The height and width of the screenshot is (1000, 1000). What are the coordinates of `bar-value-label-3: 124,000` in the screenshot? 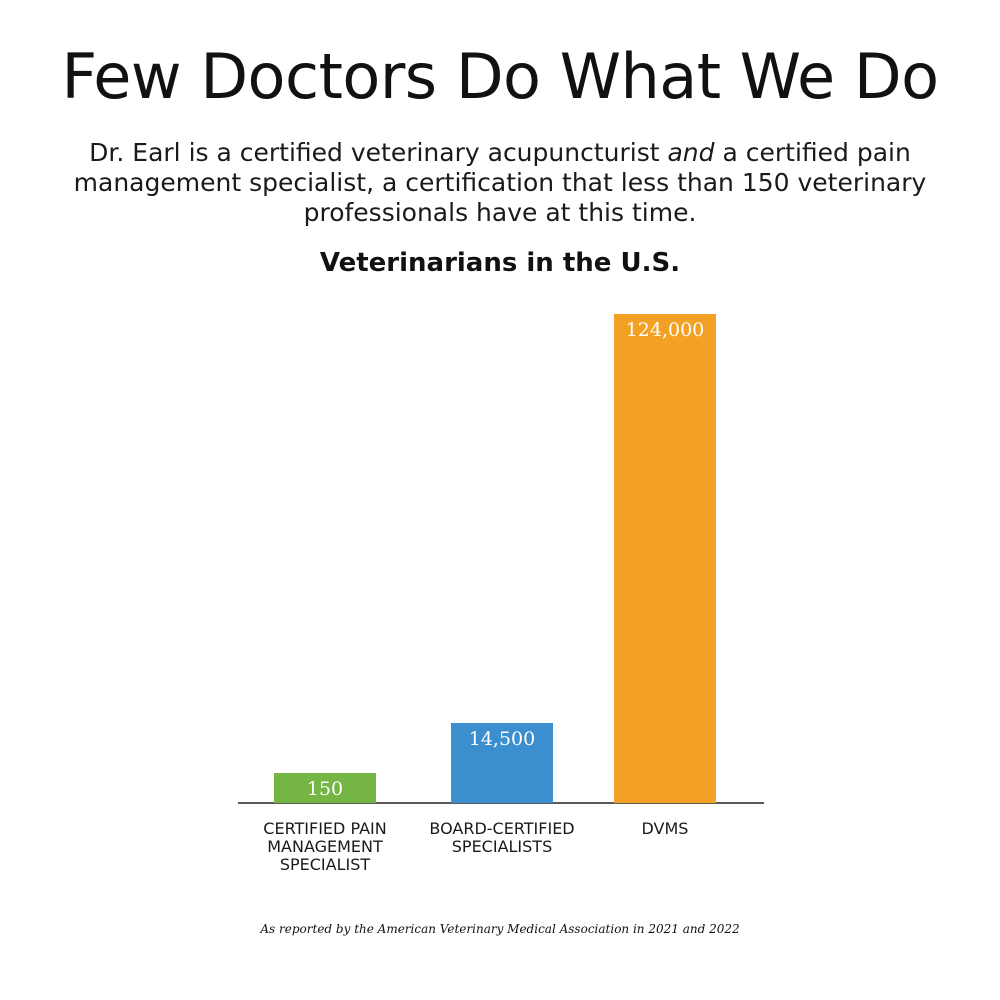 It's located at (665, 330).